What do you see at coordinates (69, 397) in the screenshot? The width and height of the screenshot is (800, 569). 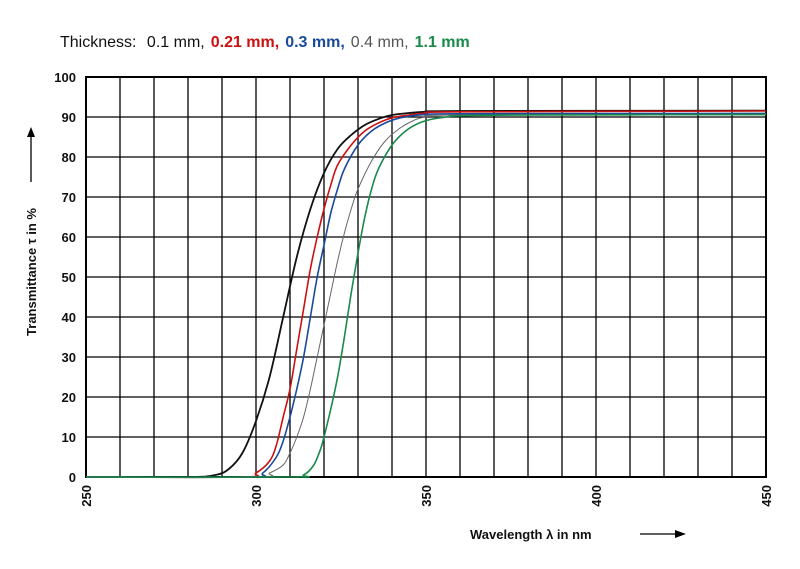 I see `y-tick-label: 20` at bounding box center [69, 397].